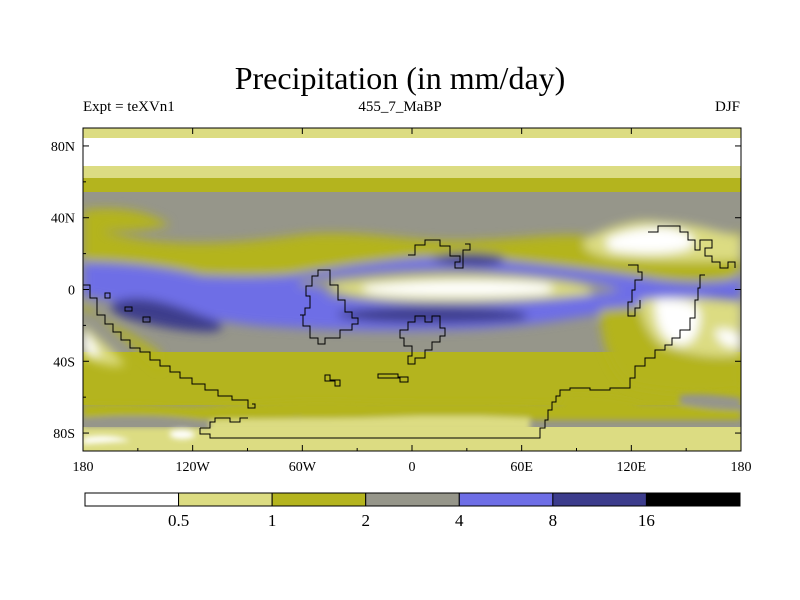  What do you see at coordinates (141, 271) in the screenshot?
I see `region-npac-itcz` at bounding box center [141, 271].